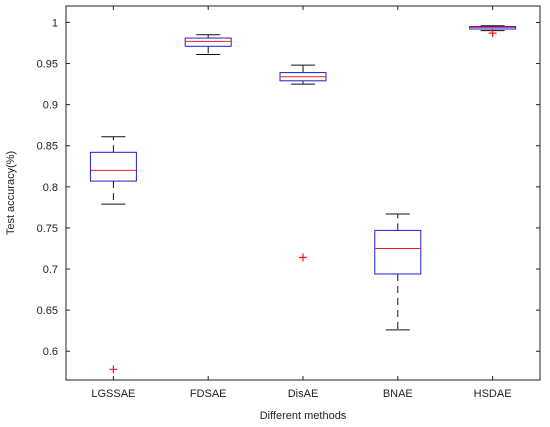  I want to click on y-tick-label: 0.85, so click(47, 147).